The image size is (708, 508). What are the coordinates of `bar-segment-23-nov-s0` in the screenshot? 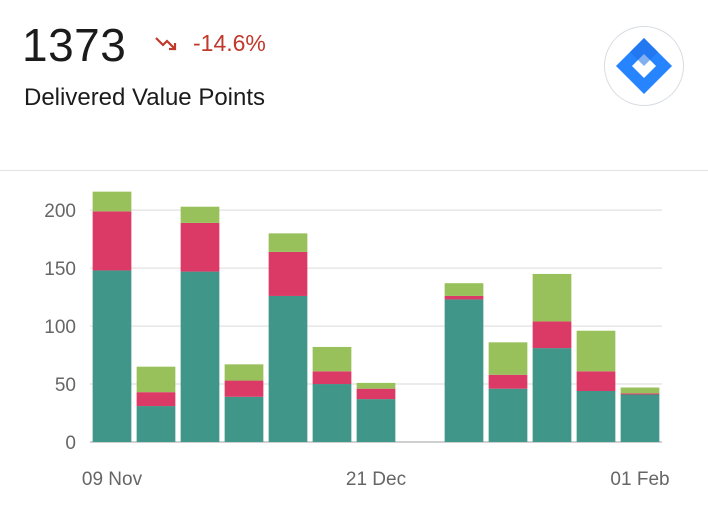 It's located at (200, 356).